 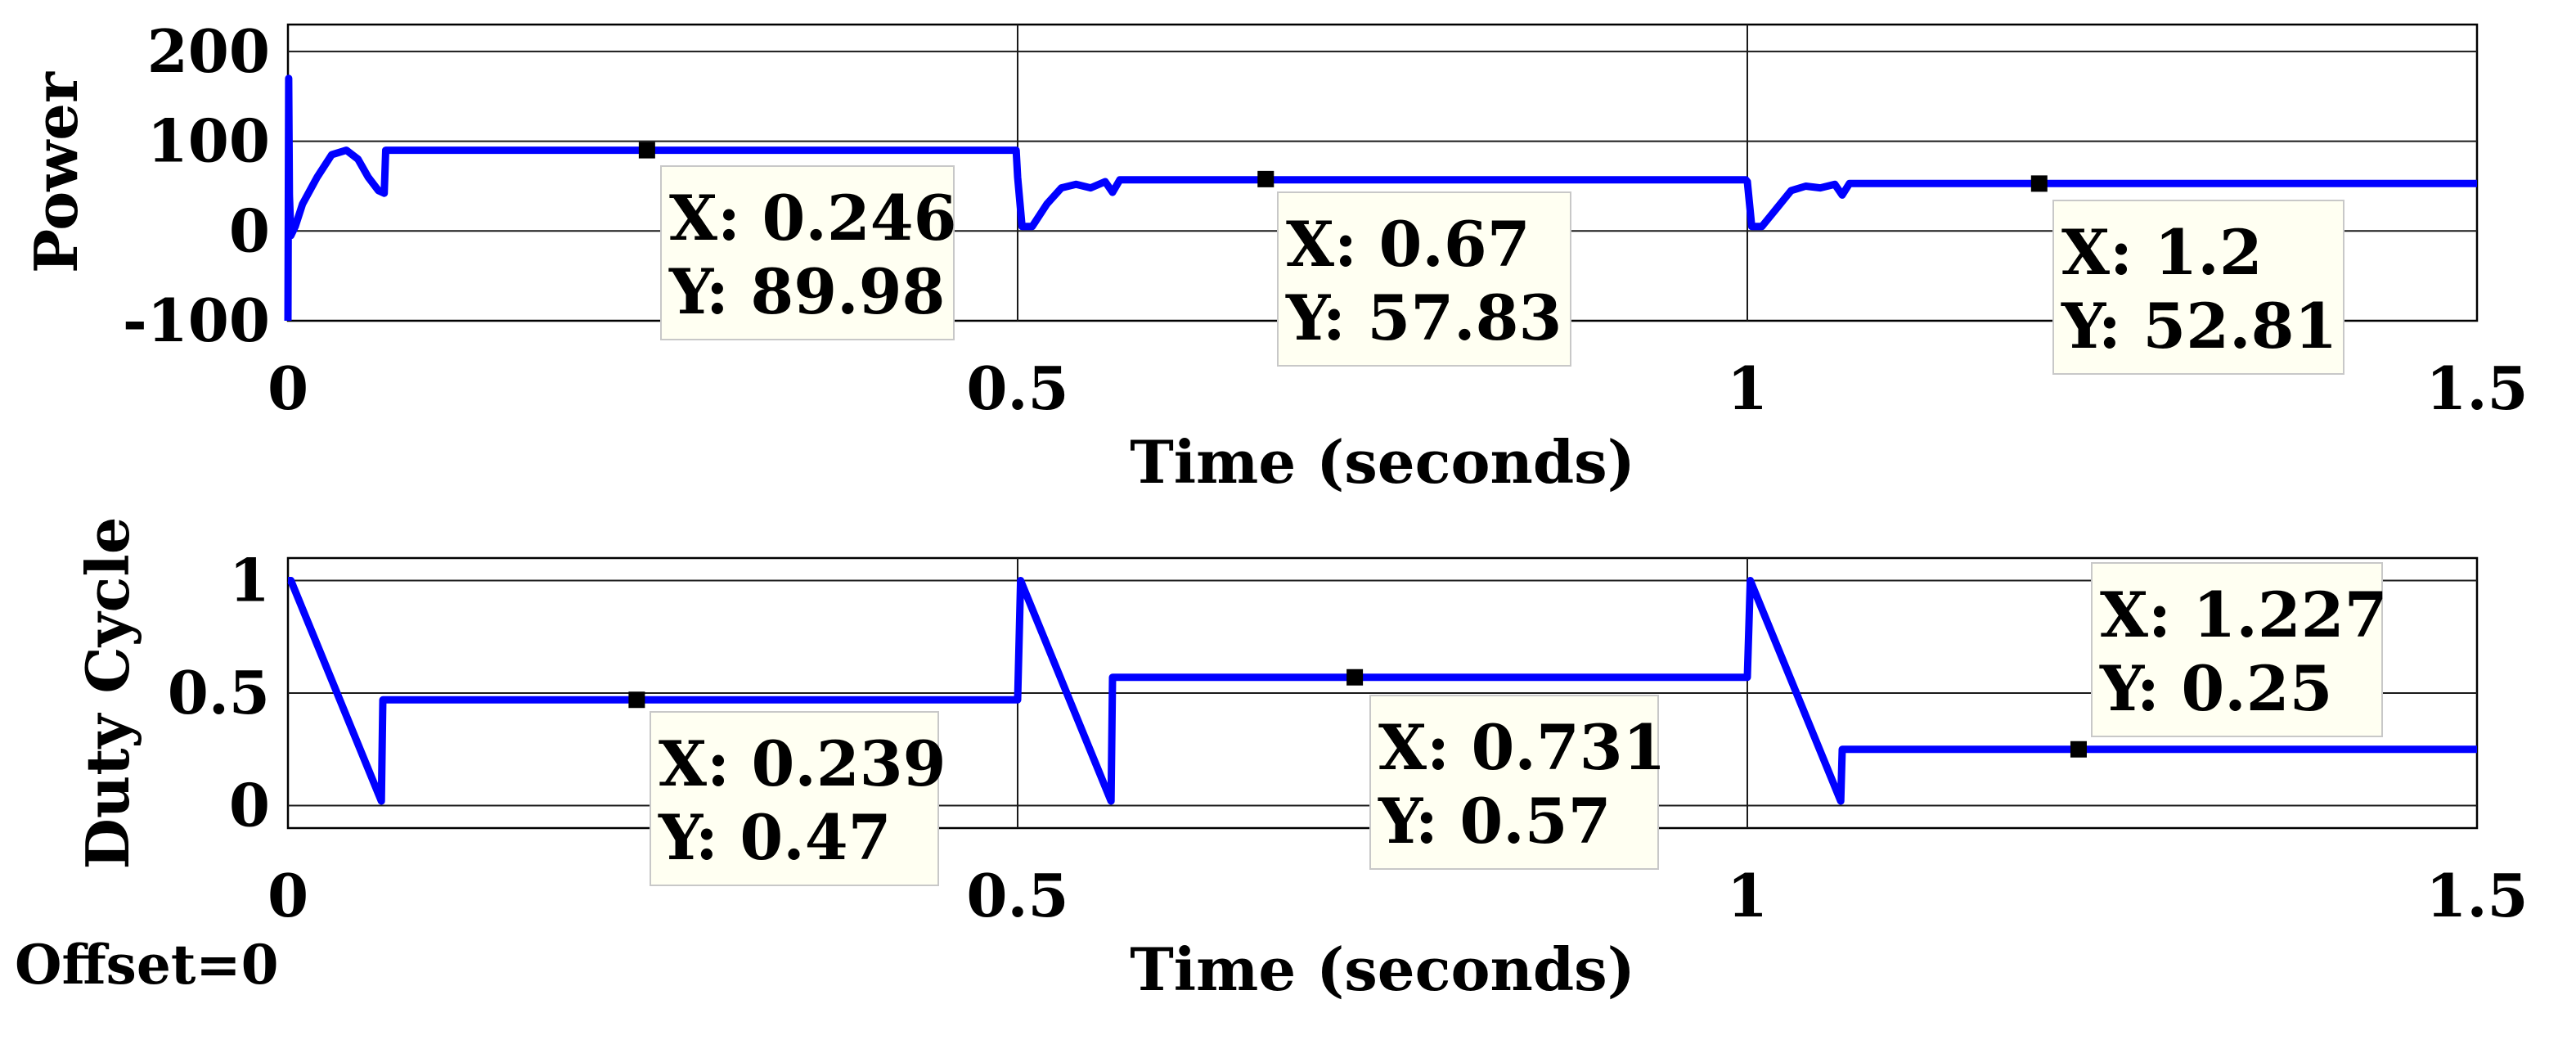 I want to click on data-tip-y-label: Y: 0.47, so click(x=775, y=837).